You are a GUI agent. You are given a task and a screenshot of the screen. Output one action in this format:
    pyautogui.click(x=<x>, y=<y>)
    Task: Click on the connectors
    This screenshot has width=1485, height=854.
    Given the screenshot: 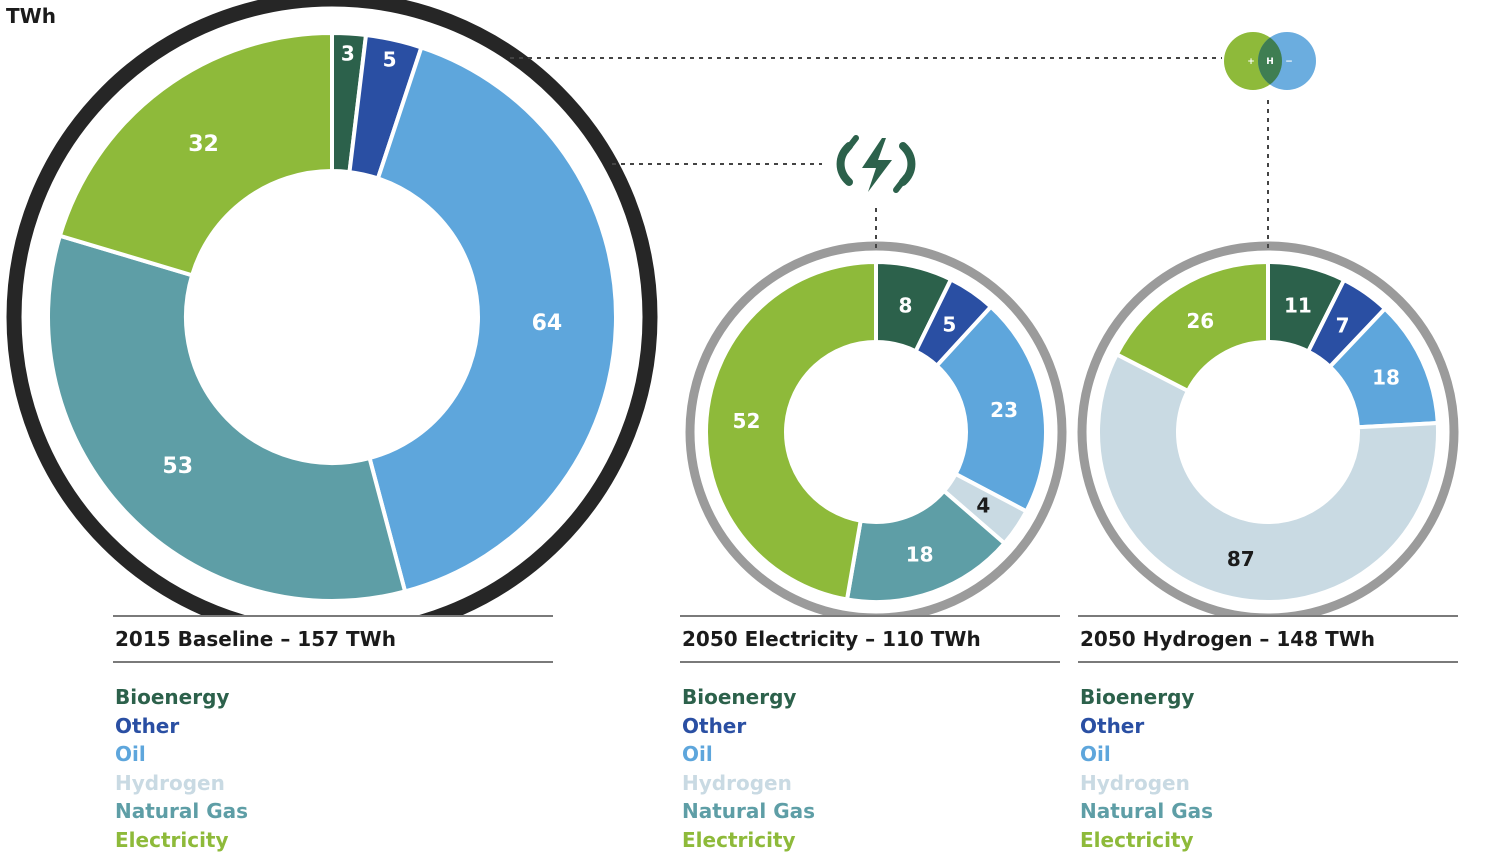 What is the action you would take?
    pyautogui.click(x=889, y=154)
    